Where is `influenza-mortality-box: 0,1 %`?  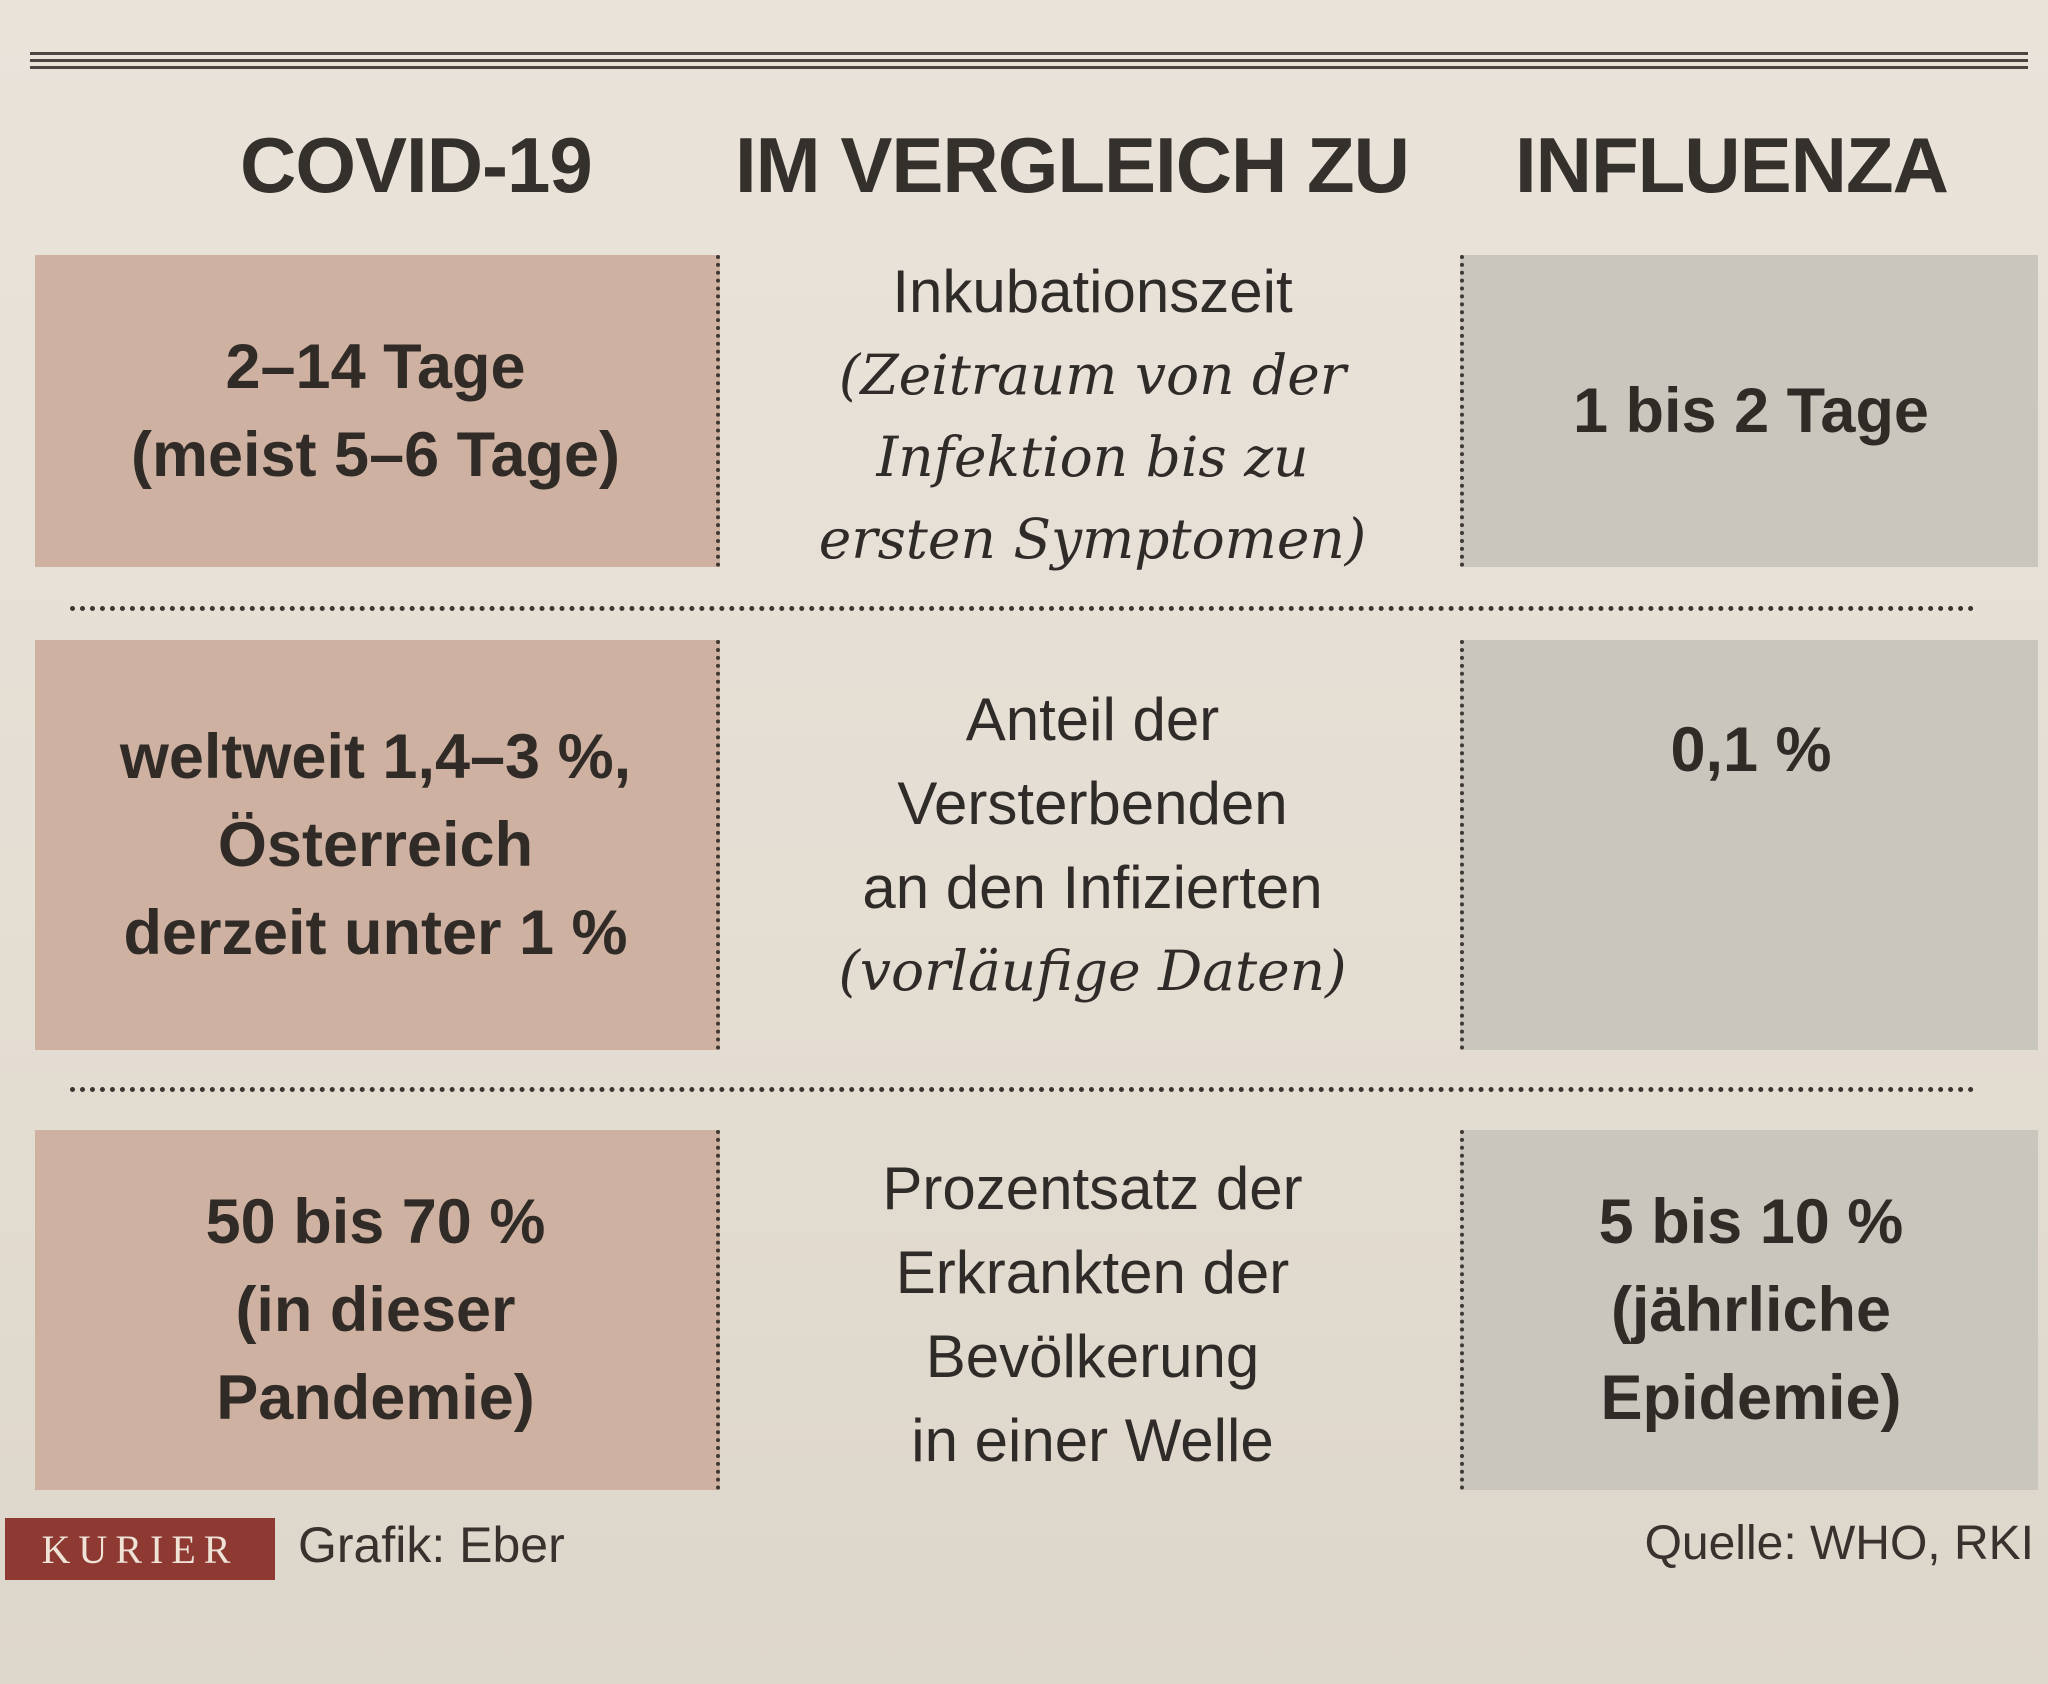 influenza-mortality-box: 0,1 % is located at coordinates (1749, 845).